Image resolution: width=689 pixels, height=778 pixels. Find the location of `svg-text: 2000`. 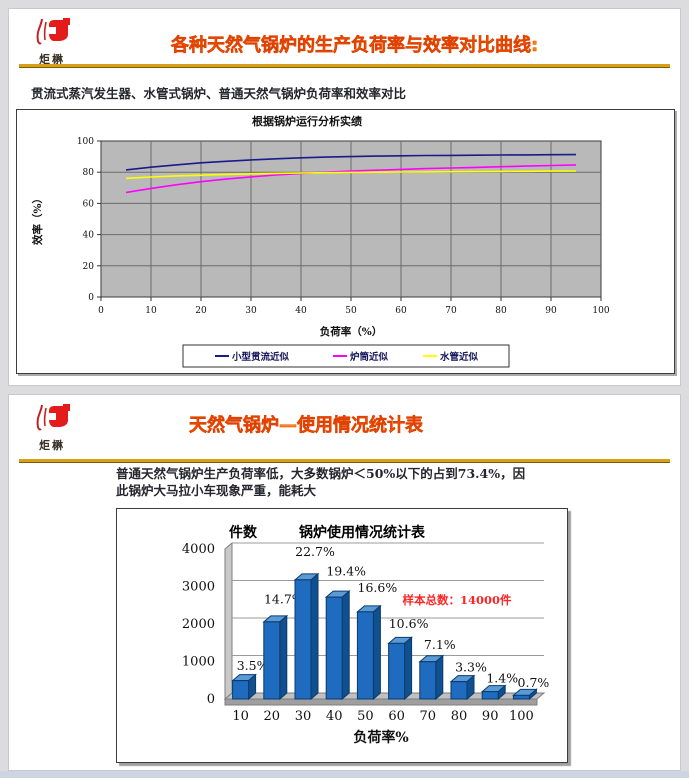

svg-text: 2000 is located at coordinates (198, 624).